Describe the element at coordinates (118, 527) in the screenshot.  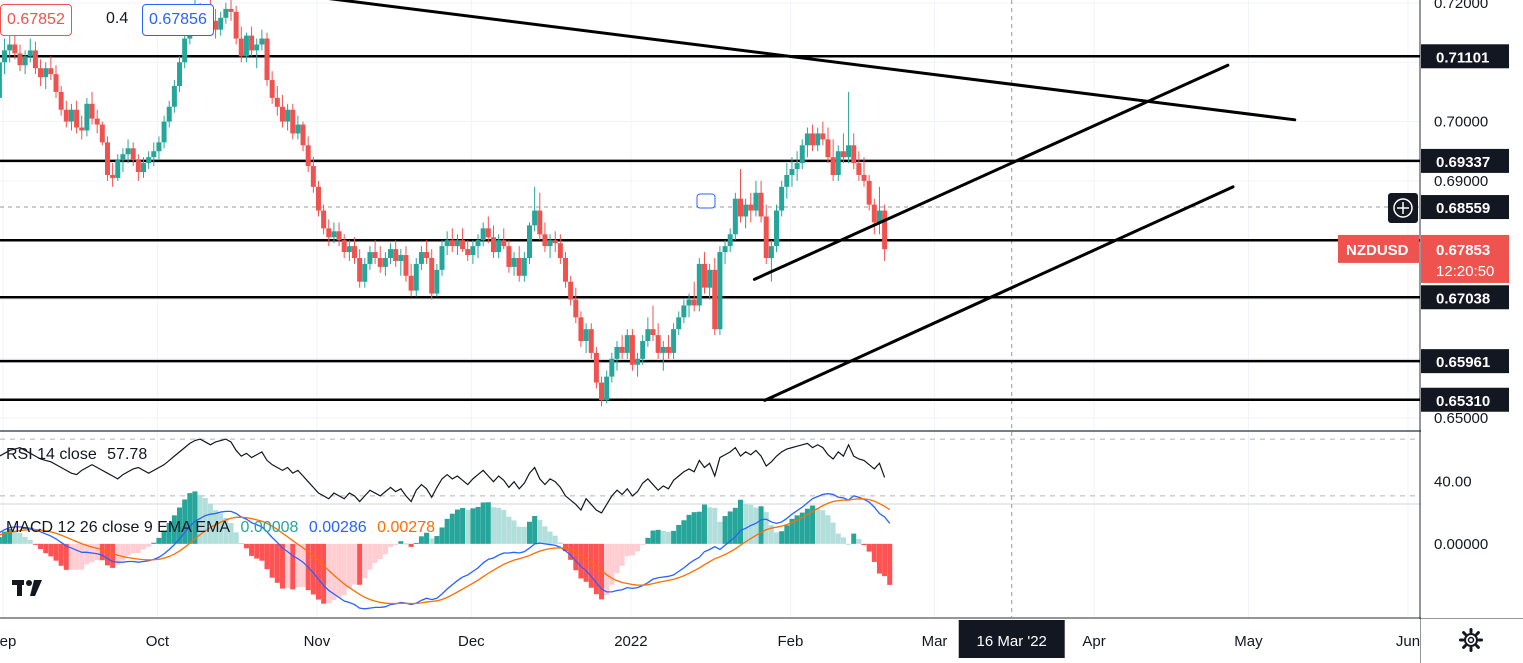
I see `macd-label: MACD 12 26 close 9 EMA EMA` at that location.